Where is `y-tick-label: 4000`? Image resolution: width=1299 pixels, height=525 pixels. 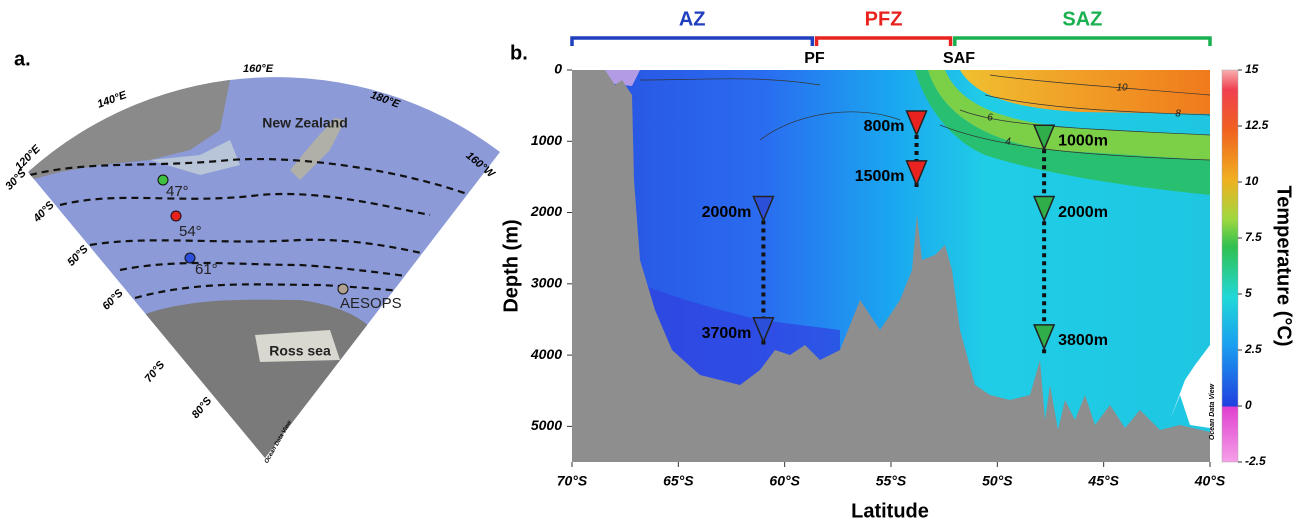 y-tick-label: 4000 is located at coordinates (546, 354).